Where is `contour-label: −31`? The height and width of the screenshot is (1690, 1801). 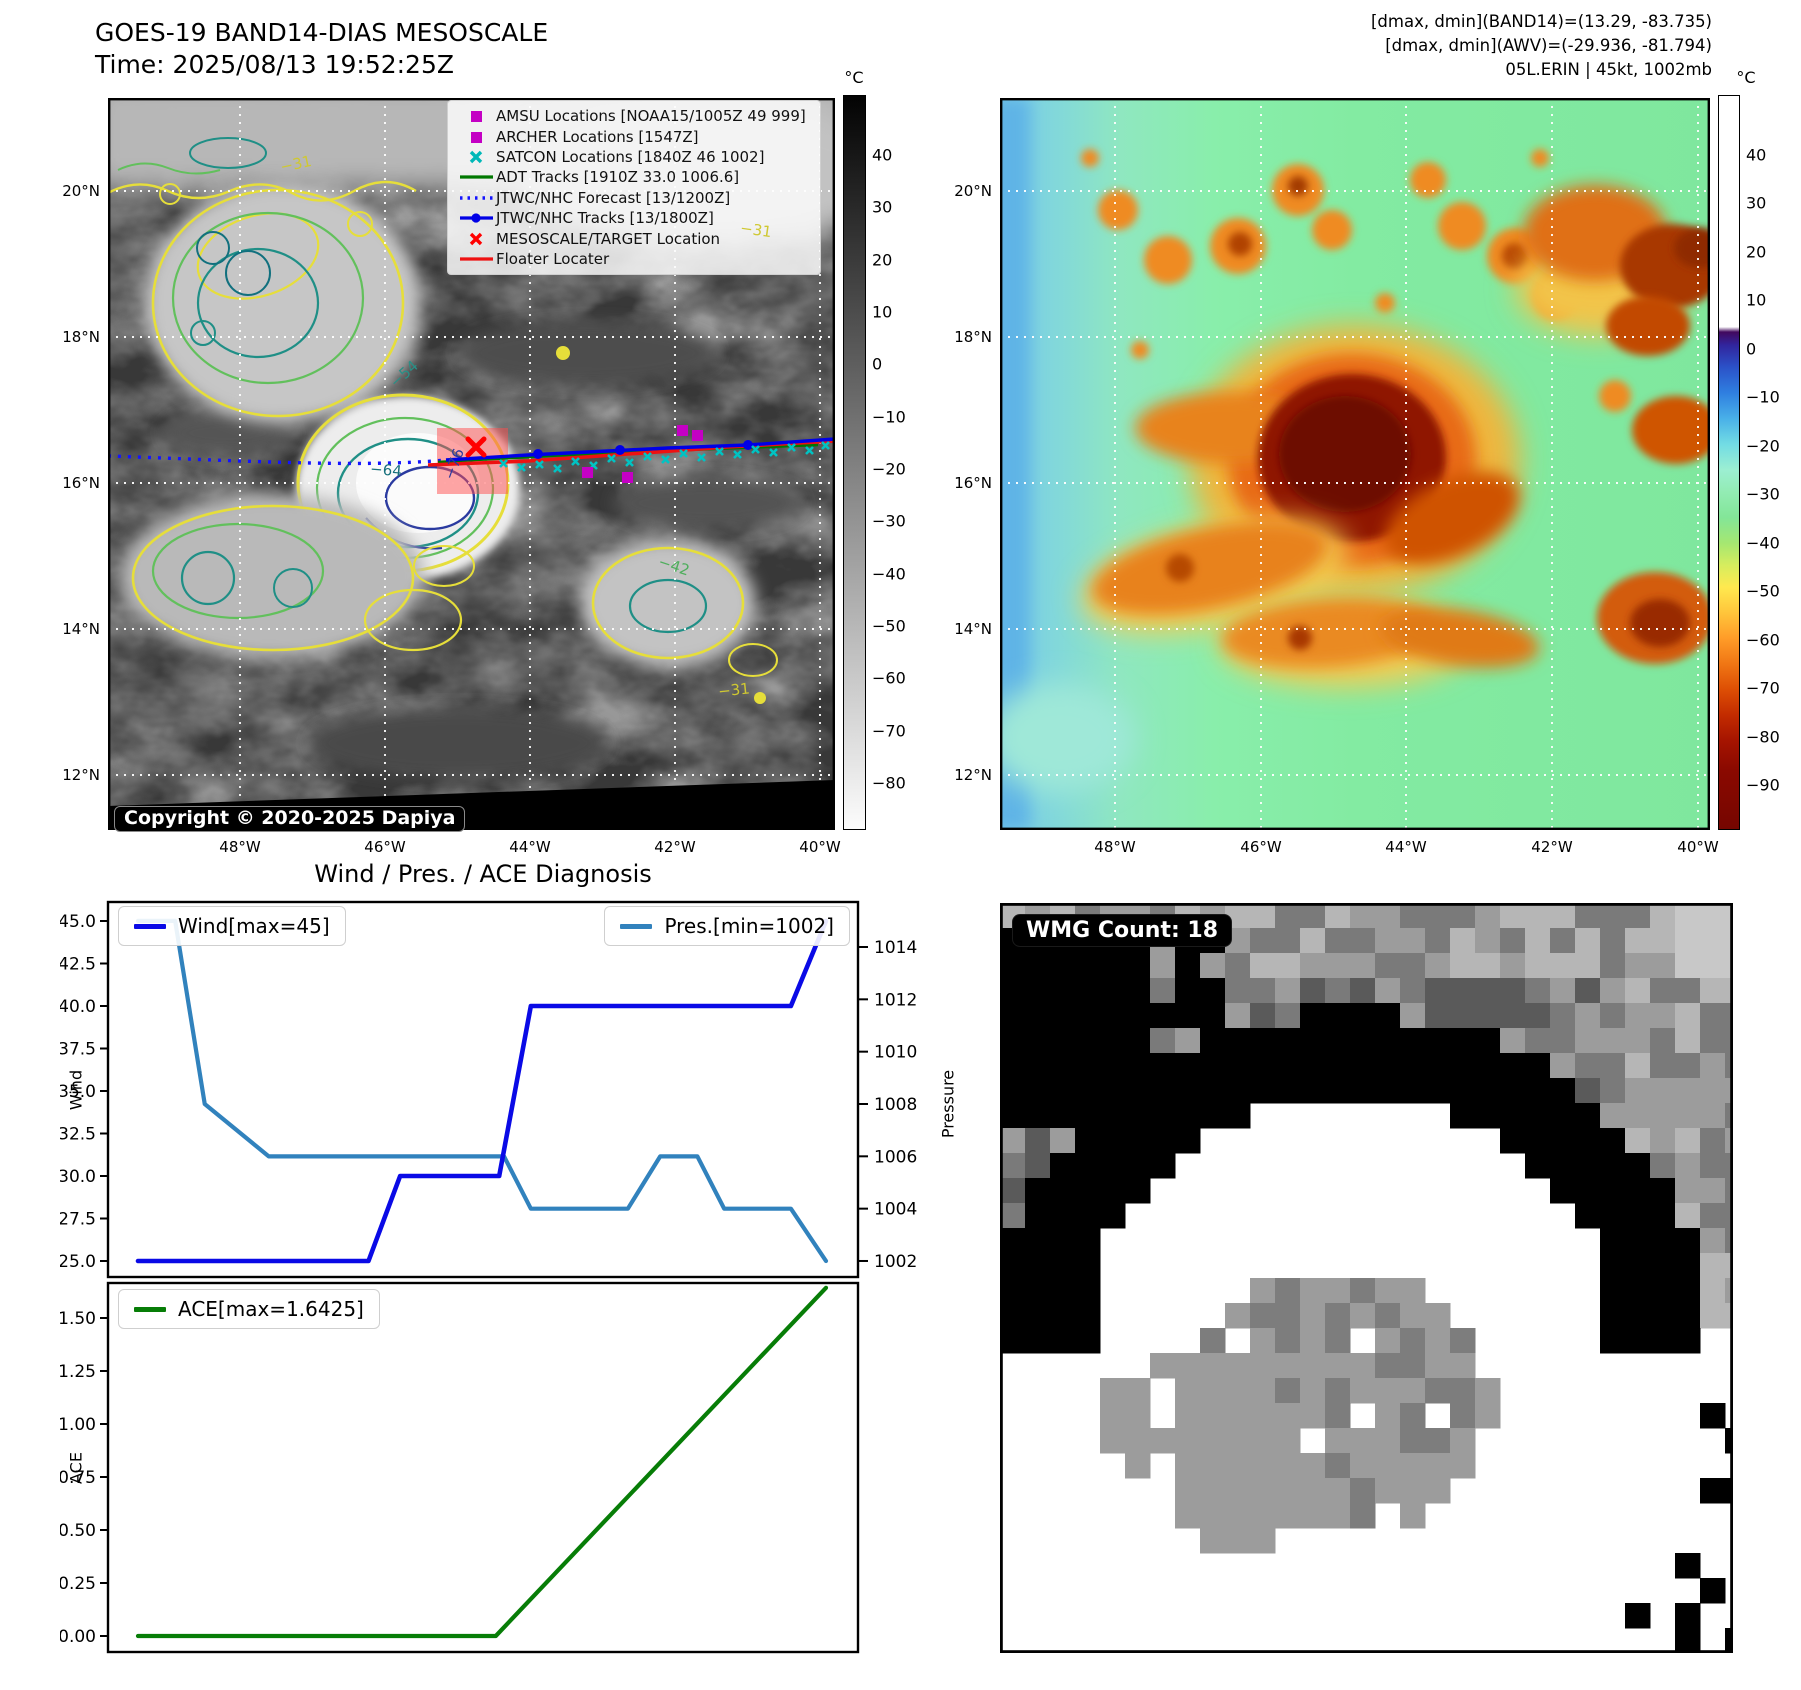
contour-label: −31 is located at coordinates (734, 690).